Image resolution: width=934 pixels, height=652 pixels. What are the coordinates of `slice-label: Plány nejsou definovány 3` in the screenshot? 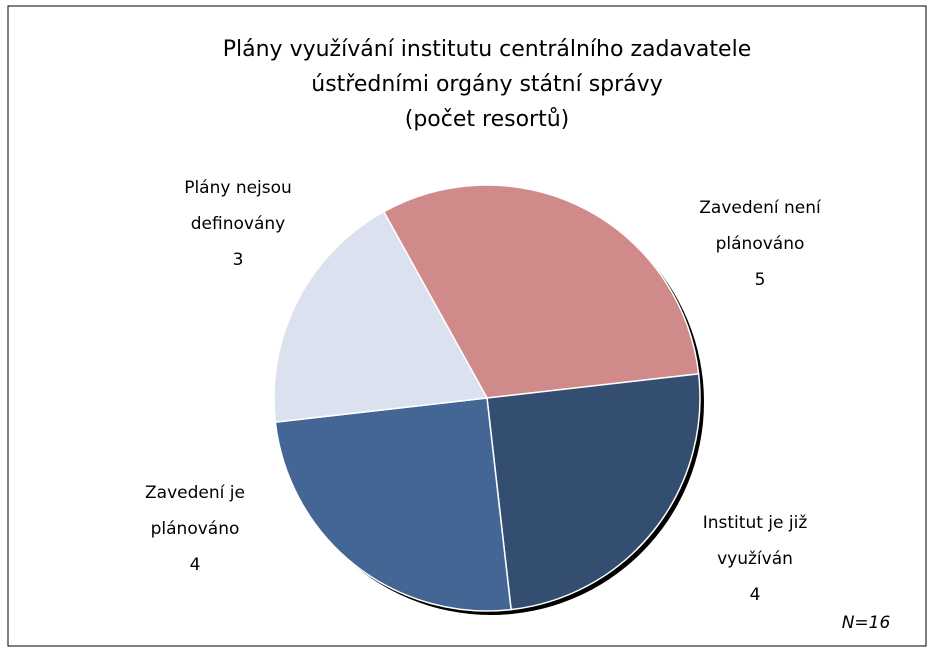 It's located at (238, 224).